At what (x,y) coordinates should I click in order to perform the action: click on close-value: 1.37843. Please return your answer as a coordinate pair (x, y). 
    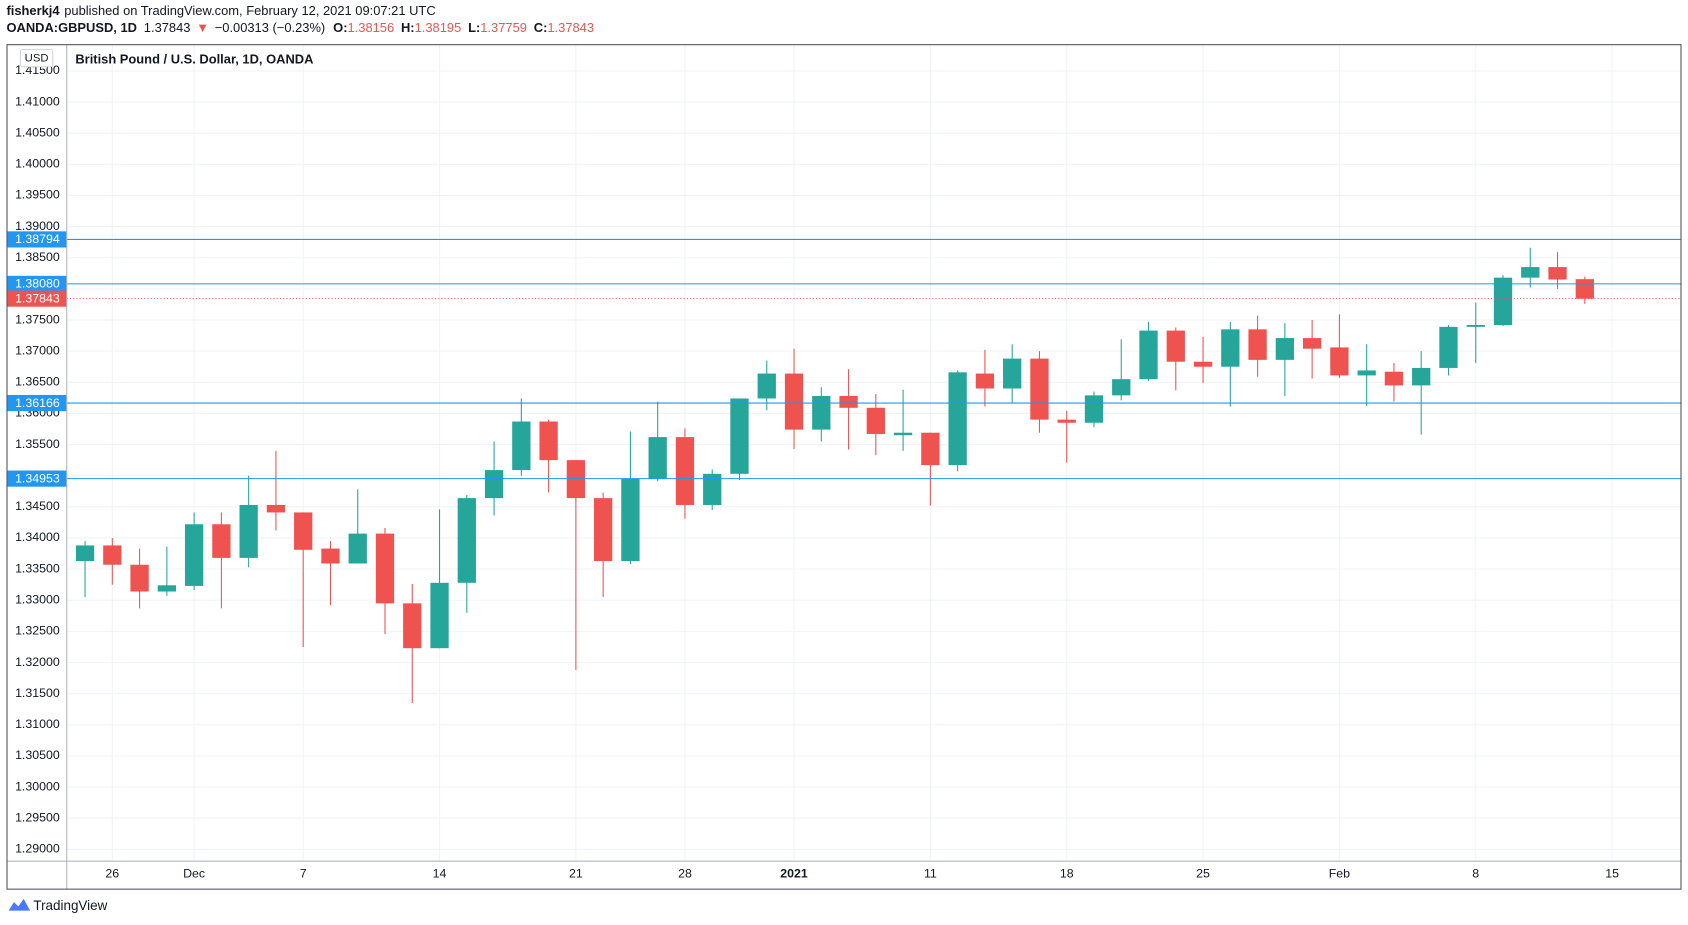
    Looking at the image, I should click on (570, 27).